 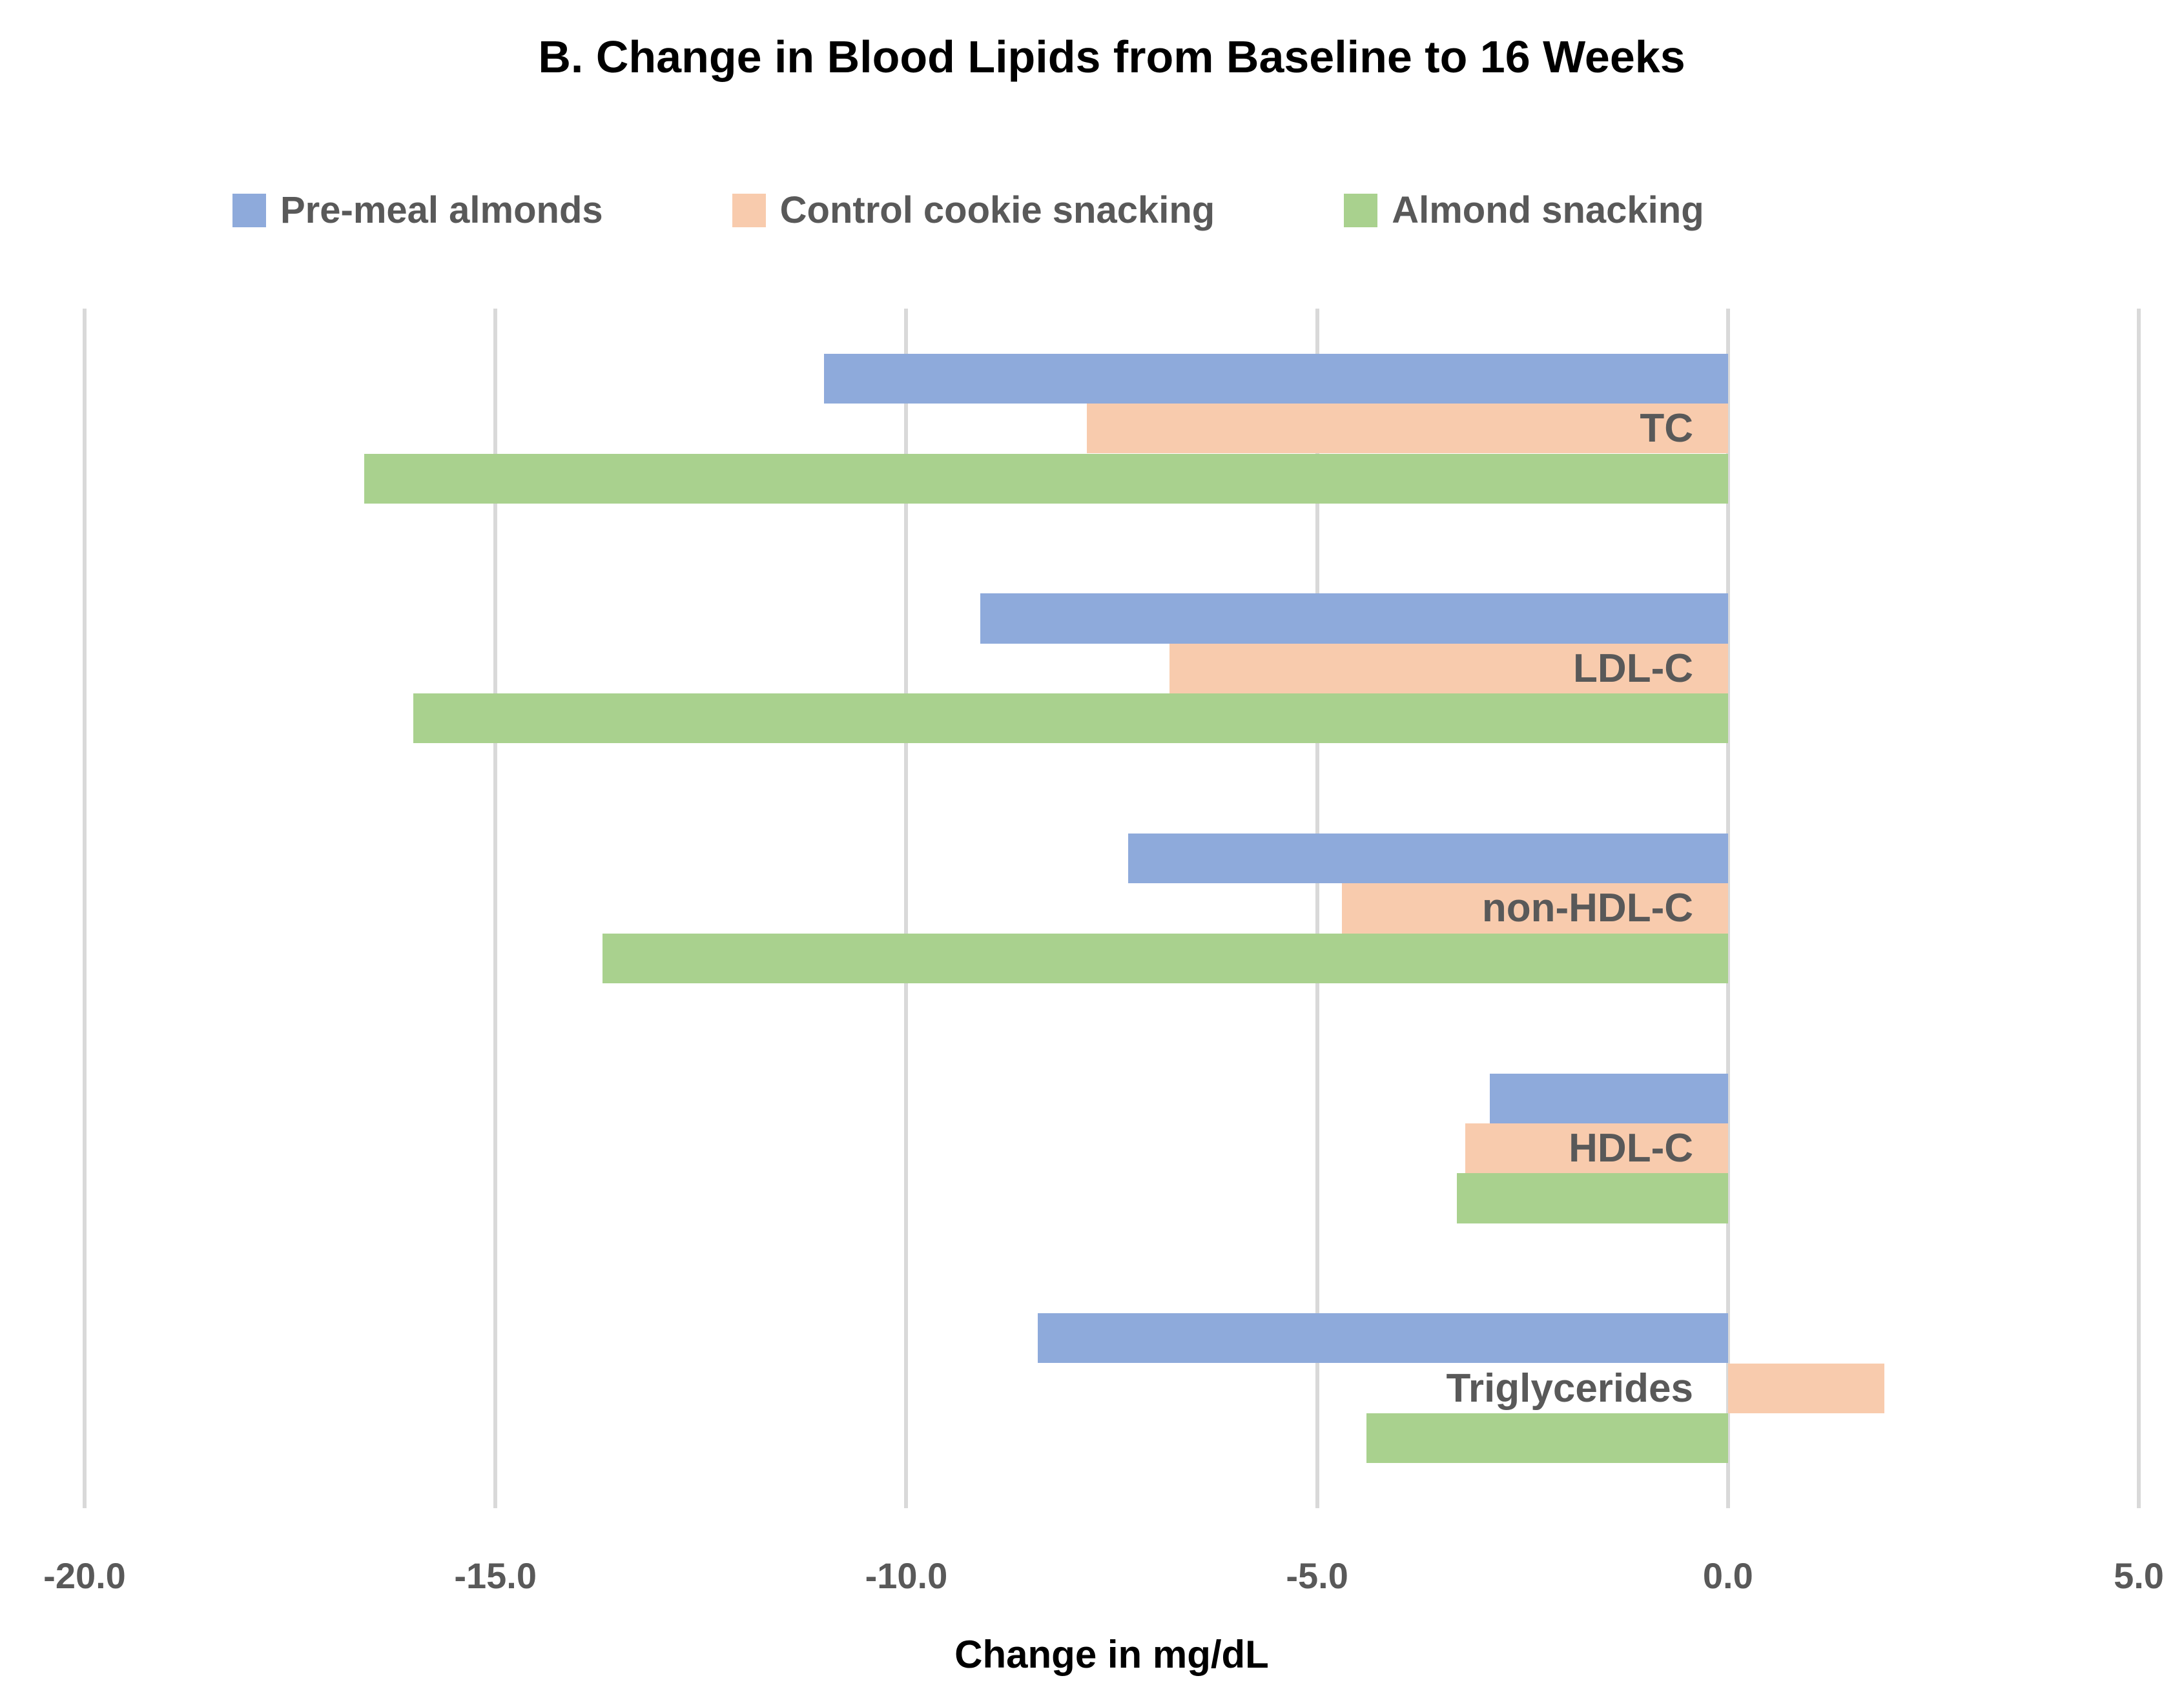 What do you see at coordinates (1592, 1198) in the screenshot?
I see `bar-HDL-C-almond-snacking` at bounding box center [1592, 1198].